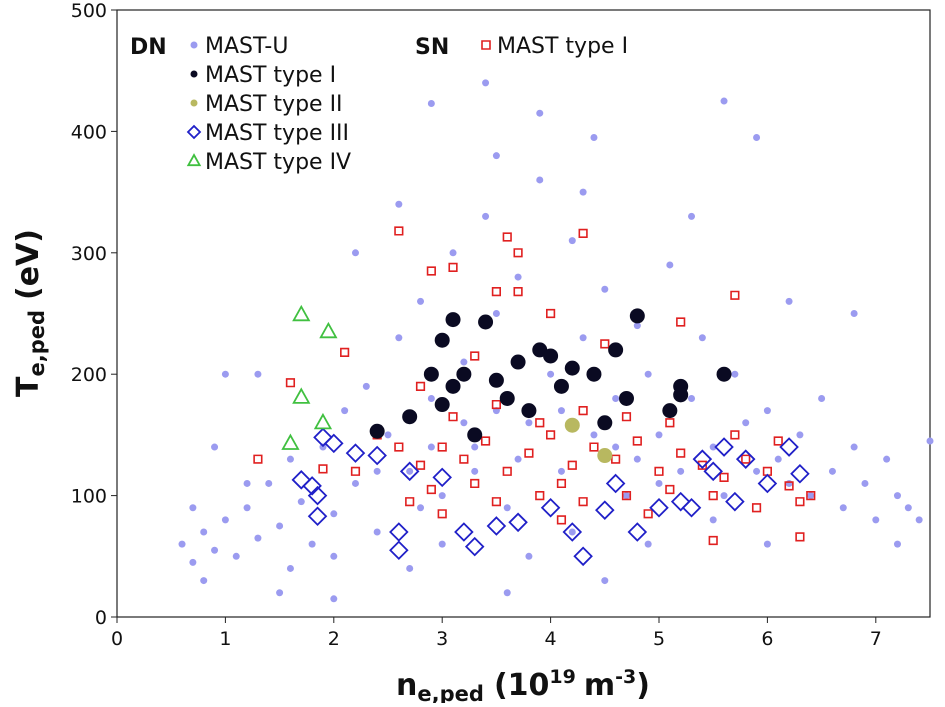 Image resolution: width=945 pixels, height=707 pixels. What do you see at coordinates (876, 639) in the screenshot?
I see `x-tick-label: 7` at bounding box center [876, 639].